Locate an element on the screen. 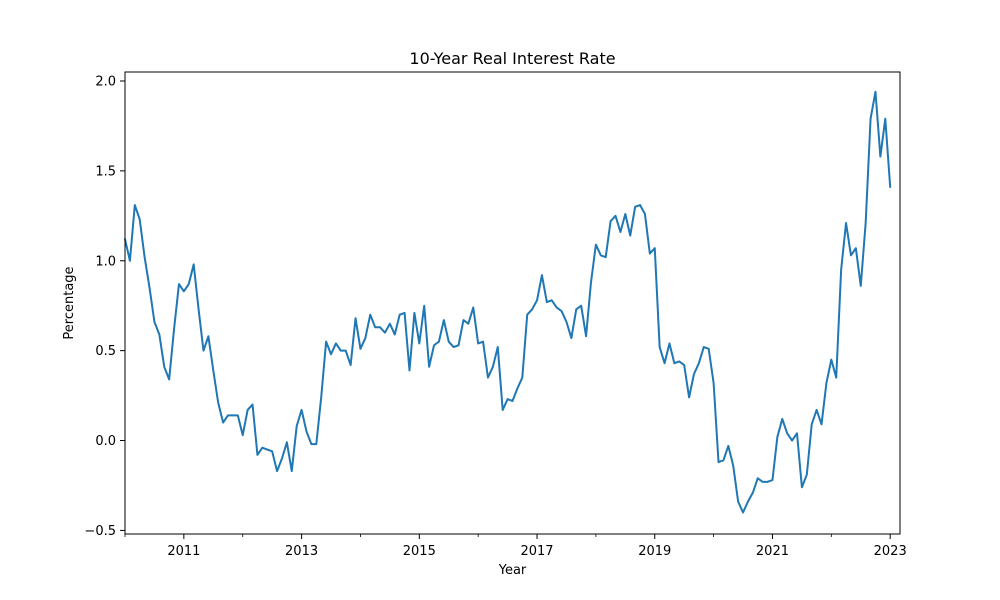 The width and height of the screenshot is (1000, 600). chart-title: 10-Year Real Interest Rate is located at coordinates (512, 58).